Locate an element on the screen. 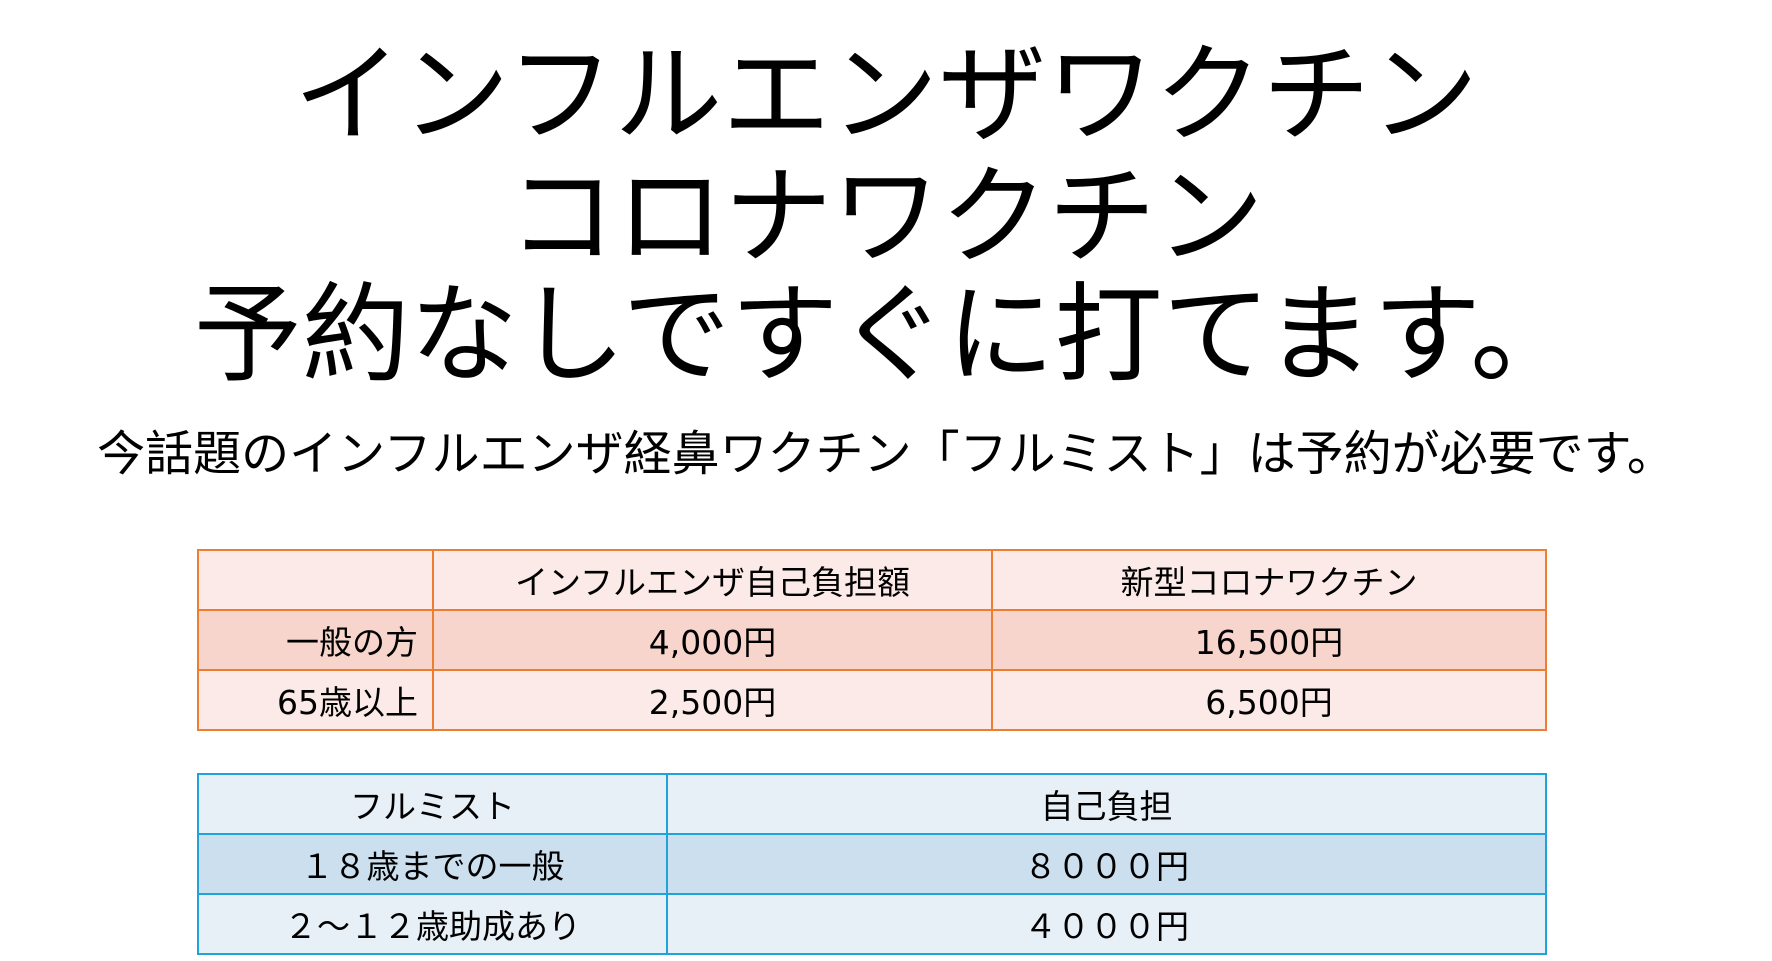  title-line-3: 予約なしですぐに打てます。 is located at coordinates (886, 335).